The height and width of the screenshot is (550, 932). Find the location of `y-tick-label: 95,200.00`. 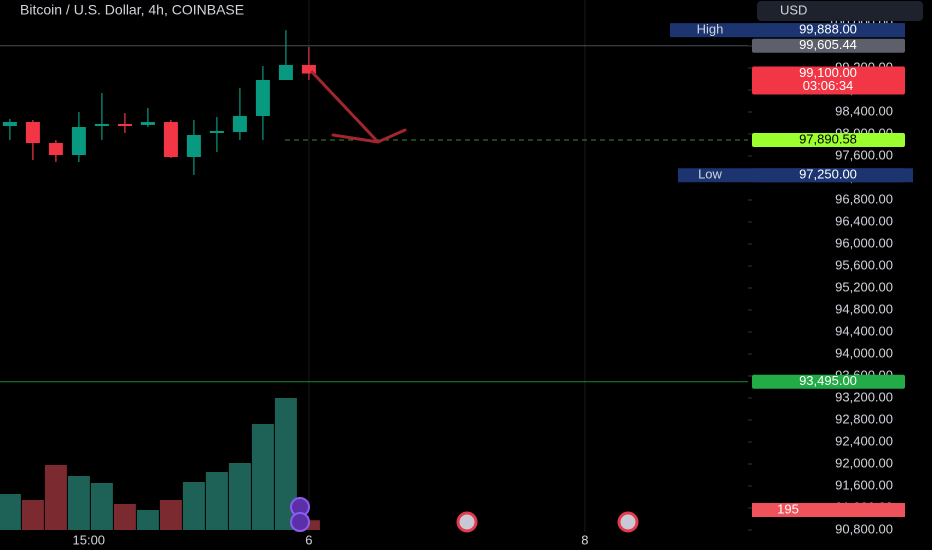

y-tick-label: 95,200.00 is located at coordinates (864, 286).